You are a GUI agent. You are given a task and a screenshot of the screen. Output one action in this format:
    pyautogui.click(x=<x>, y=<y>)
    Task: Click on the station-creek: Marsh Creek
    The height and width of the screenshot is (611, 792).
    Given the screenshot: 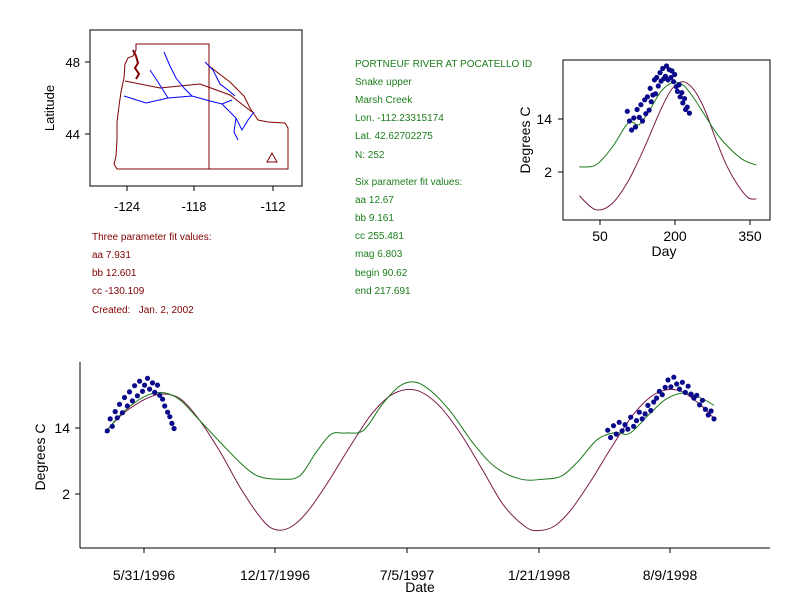 What is the action you would take?
    pyautogui.click(x=384, y=100)
    